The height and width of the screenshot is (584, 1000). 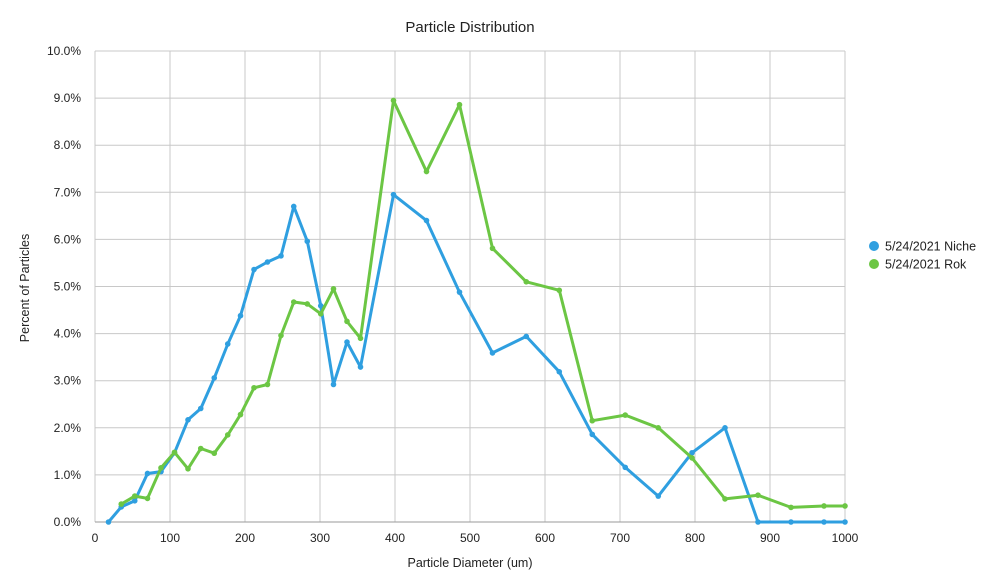 What do you see at coordinates (25, 288) in the screenshot?
I see `y-axis-title: Percent of Particles` at bounding box center [25, 288].